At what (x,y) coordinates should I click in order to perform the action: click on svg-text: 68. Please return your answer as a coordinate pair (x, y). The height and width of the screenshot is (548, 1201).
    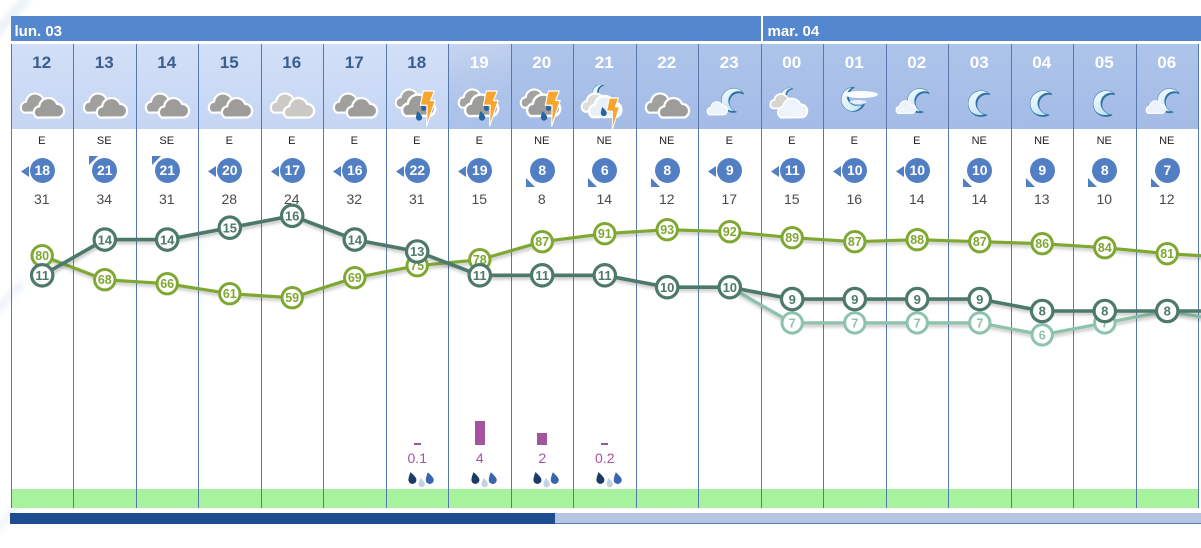
    Looking at the image, I should click on (105, 280).